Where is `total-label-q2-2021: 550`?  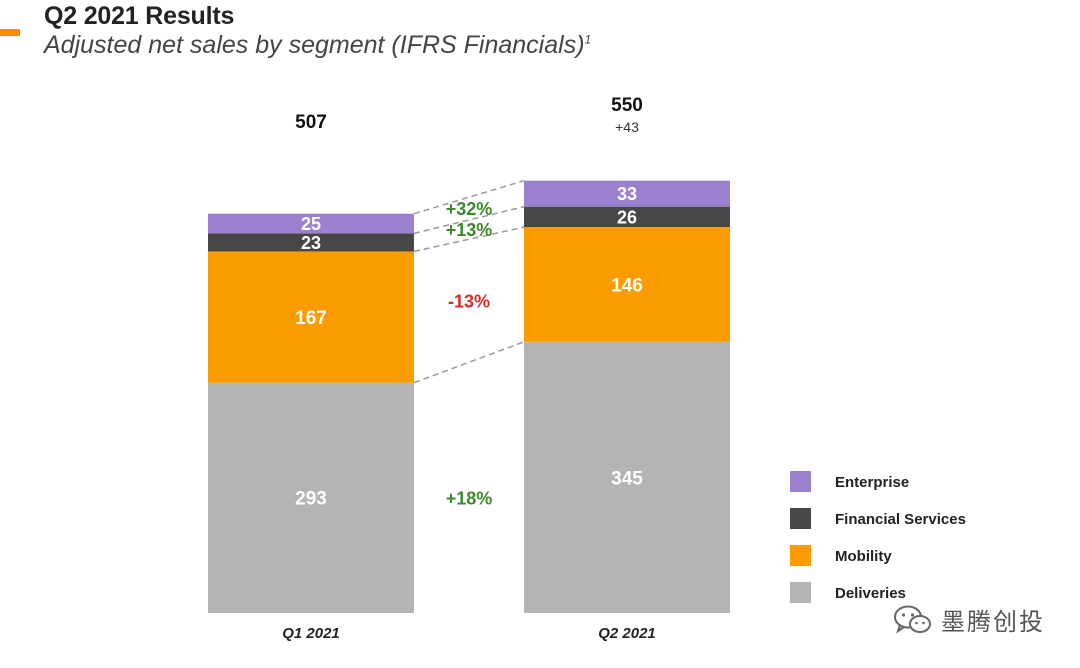
total-label-q2-2021: 550 is located at coordinates (627, 105).